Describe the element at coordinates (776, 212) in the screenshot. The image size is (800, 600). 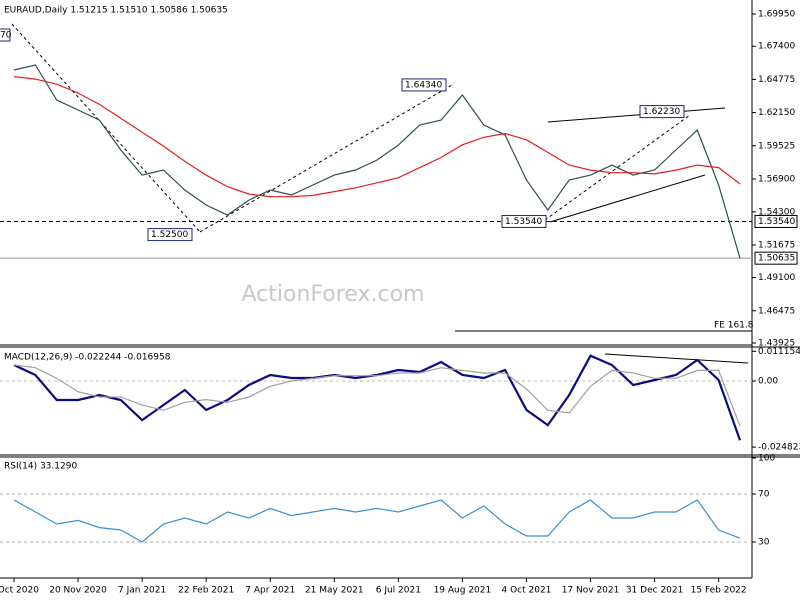
I see `y-tick-label: 1.54300` at that location.